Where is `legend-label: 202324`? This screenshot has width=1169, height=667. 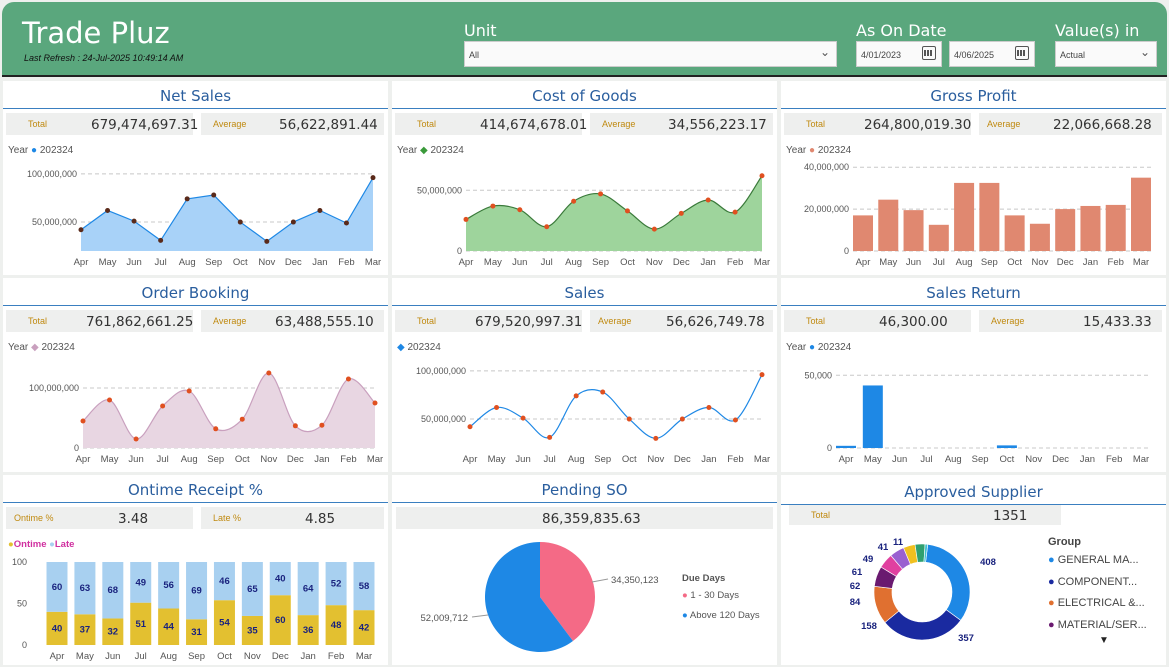 legend-label: 202324 is located at coordinates (834, 150).